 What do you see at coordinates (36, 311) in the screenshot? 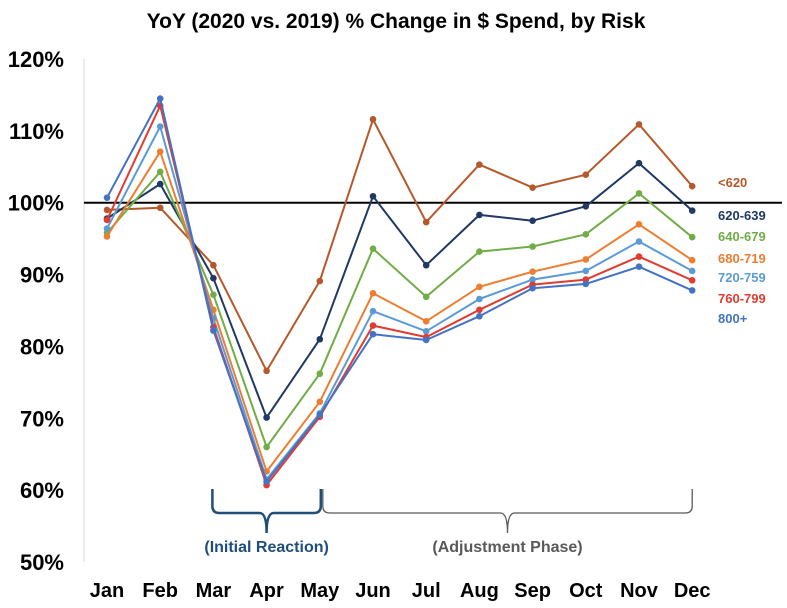
I see `y-axis-ticks: 50% 60% 70% 80% 90% 100% 110% 120%` at bounding box center [36, 311].